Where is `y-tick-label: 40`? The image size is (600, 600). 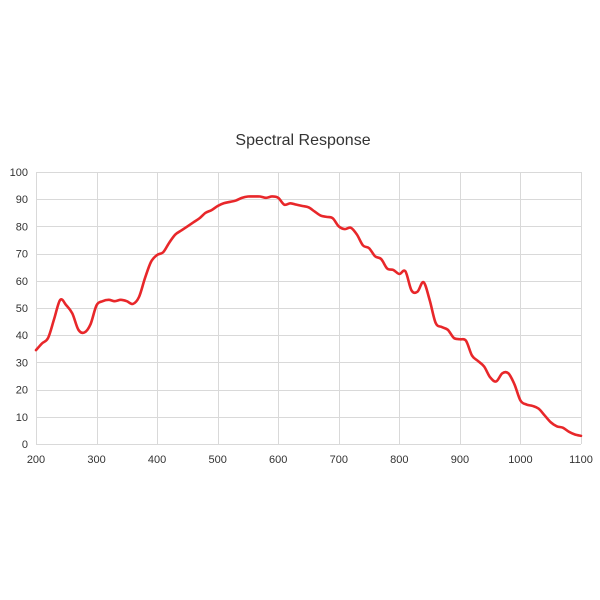
y-tick-label: 40 is located at coordinates (22, 336).